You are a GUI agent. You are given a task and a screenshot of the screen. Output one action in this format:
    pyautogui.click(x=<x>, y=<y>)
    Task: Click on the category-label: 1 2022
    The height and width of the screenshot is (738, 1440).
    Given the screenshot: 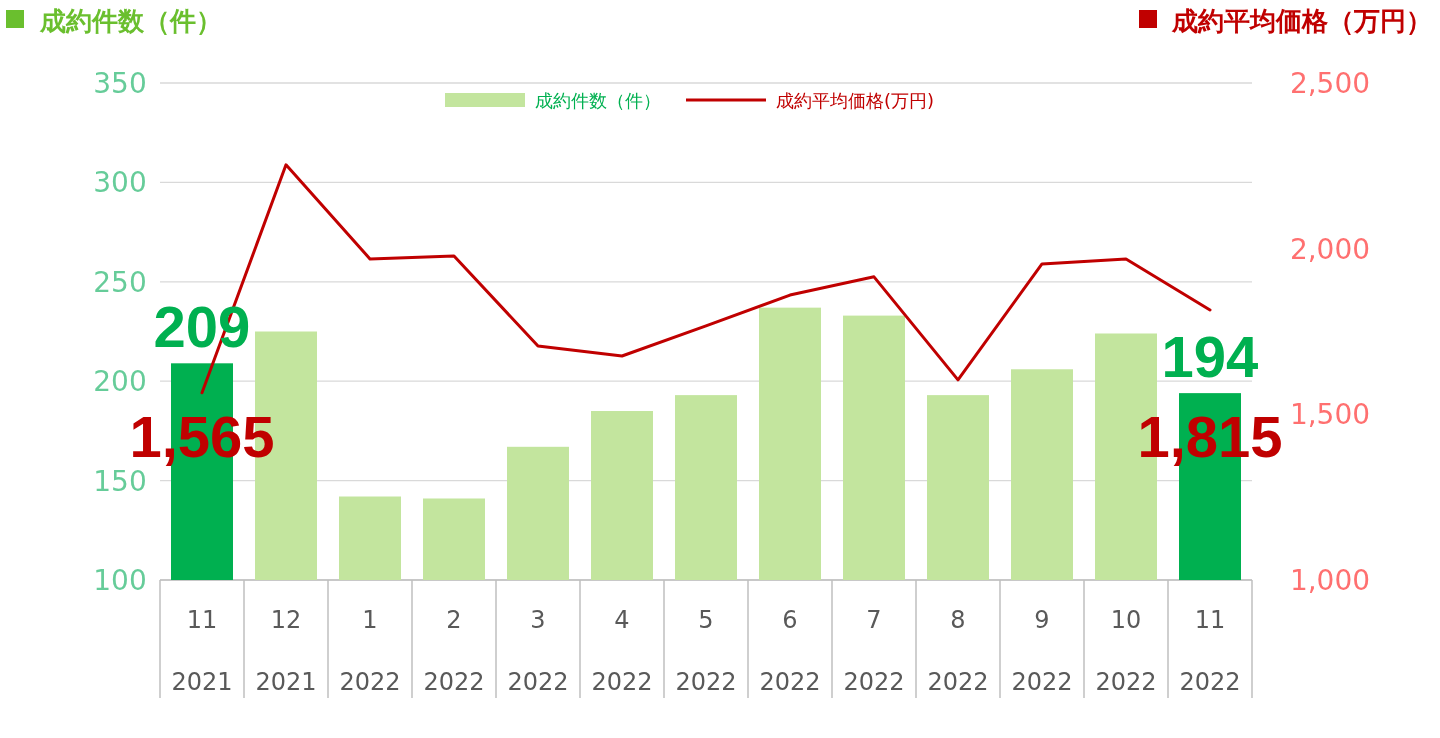 What is the action you would take?
    pyautogui.click(x=370, y=651)
    